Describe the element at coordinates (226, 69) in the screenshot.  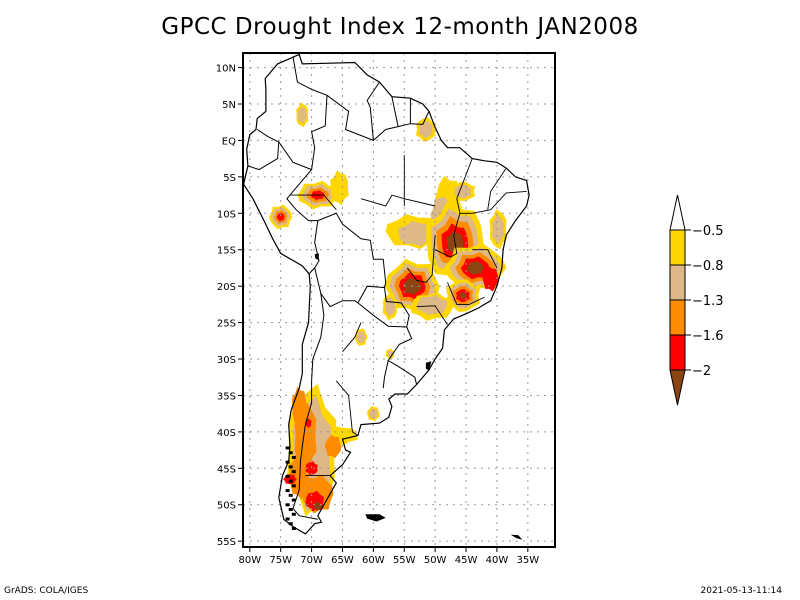
I see `y-tick-label: 10N` at that location.